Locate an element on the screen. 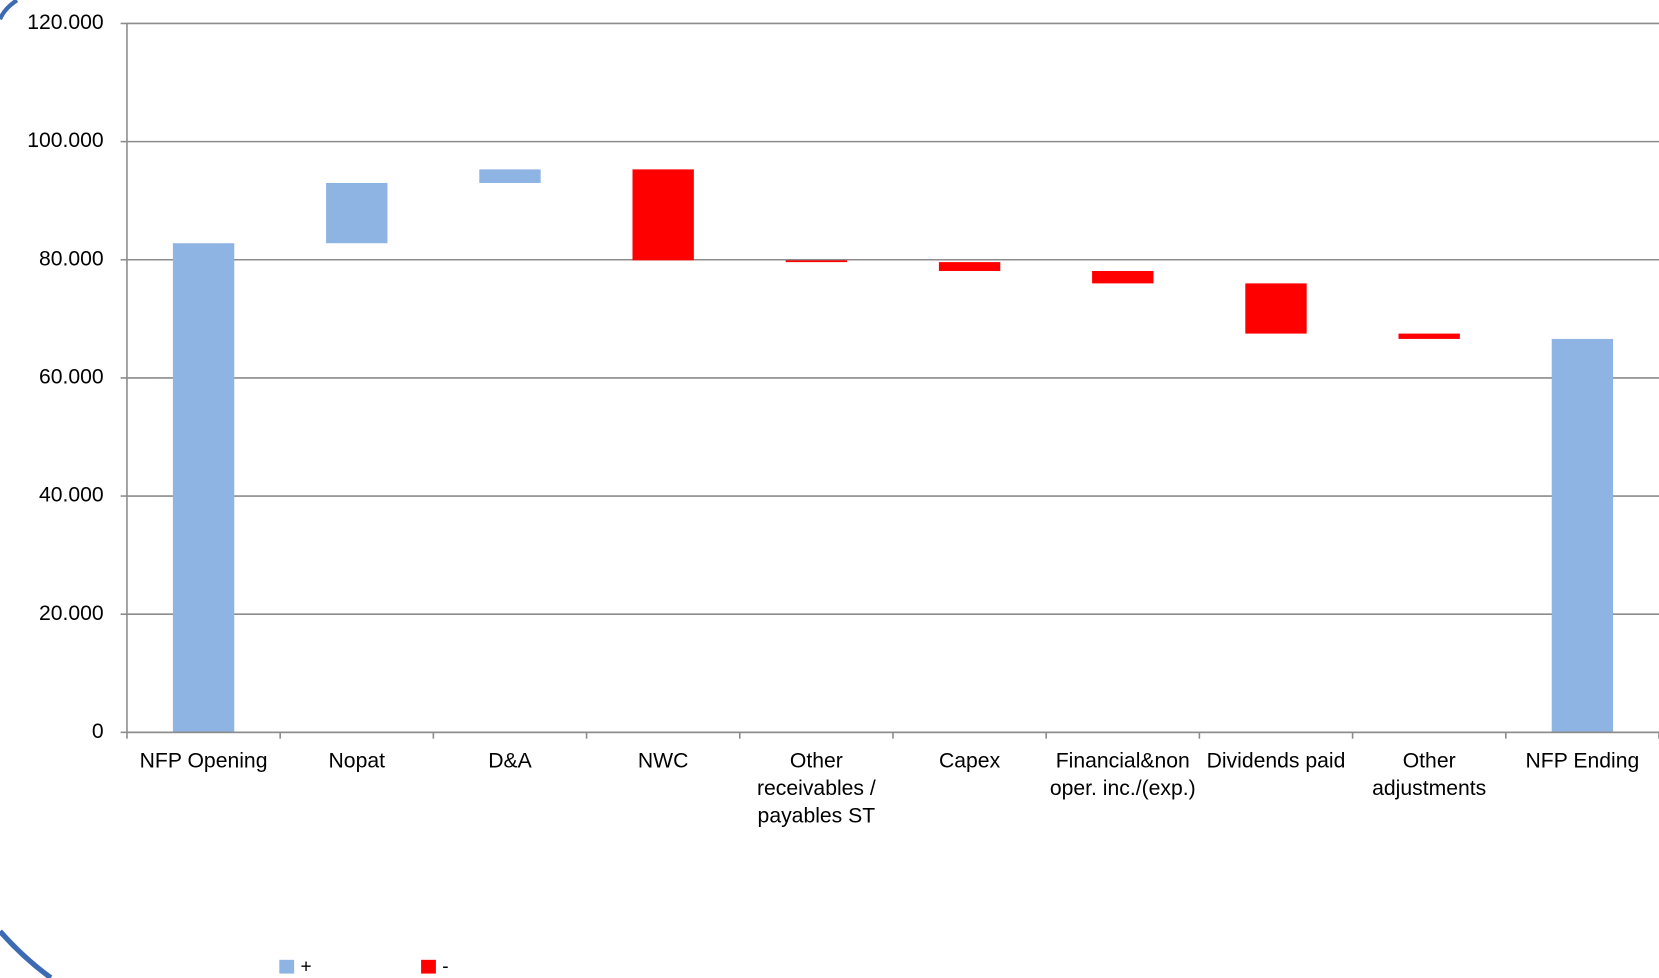  x-tick-label: NWC is located at coordinates (663, 761).